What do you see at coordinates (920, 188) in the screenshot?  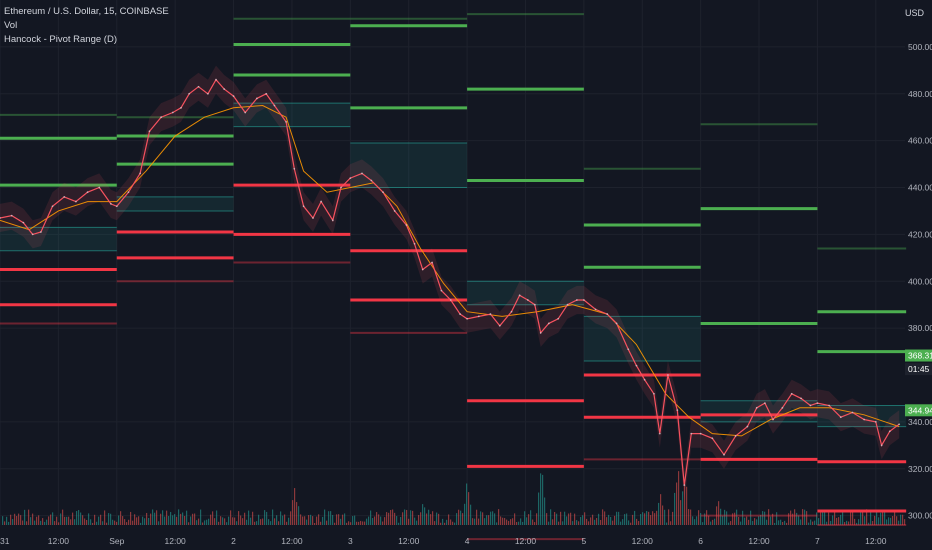 I see `y-tick-label: 440.00` at bounding box center [920, 188].